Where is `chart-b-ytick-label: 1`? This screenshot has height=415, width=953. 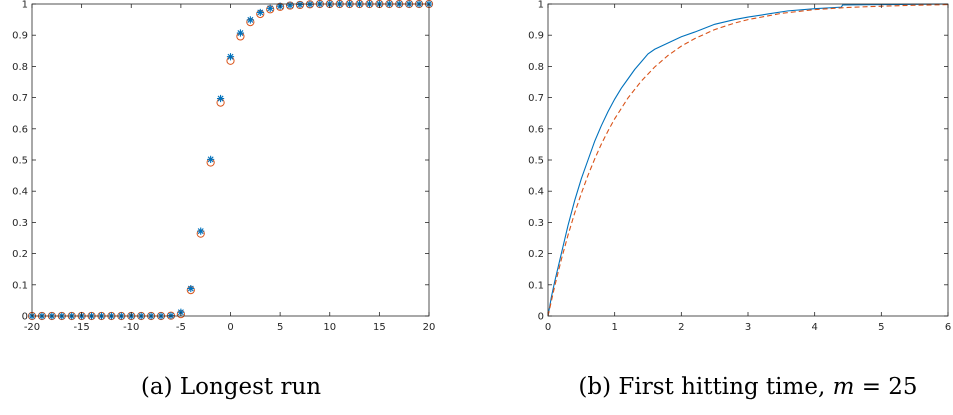
chart-b-ytick-label: 1 is located at coordinates (541, 5).